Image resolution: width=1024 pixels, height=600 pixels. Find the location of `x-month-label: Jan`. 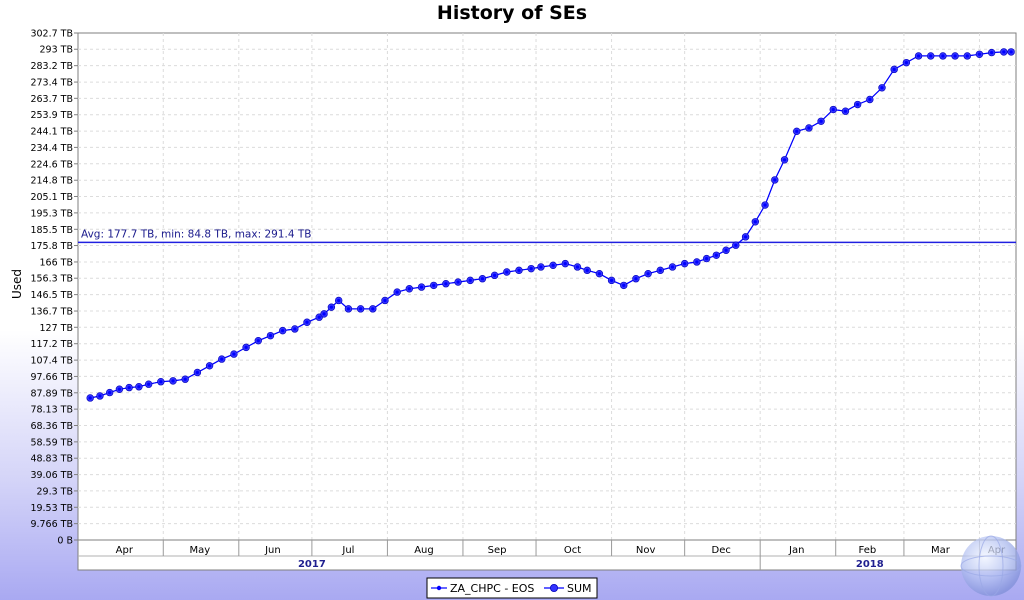

x-month-label: Jan is located at coordinates (796, 550).